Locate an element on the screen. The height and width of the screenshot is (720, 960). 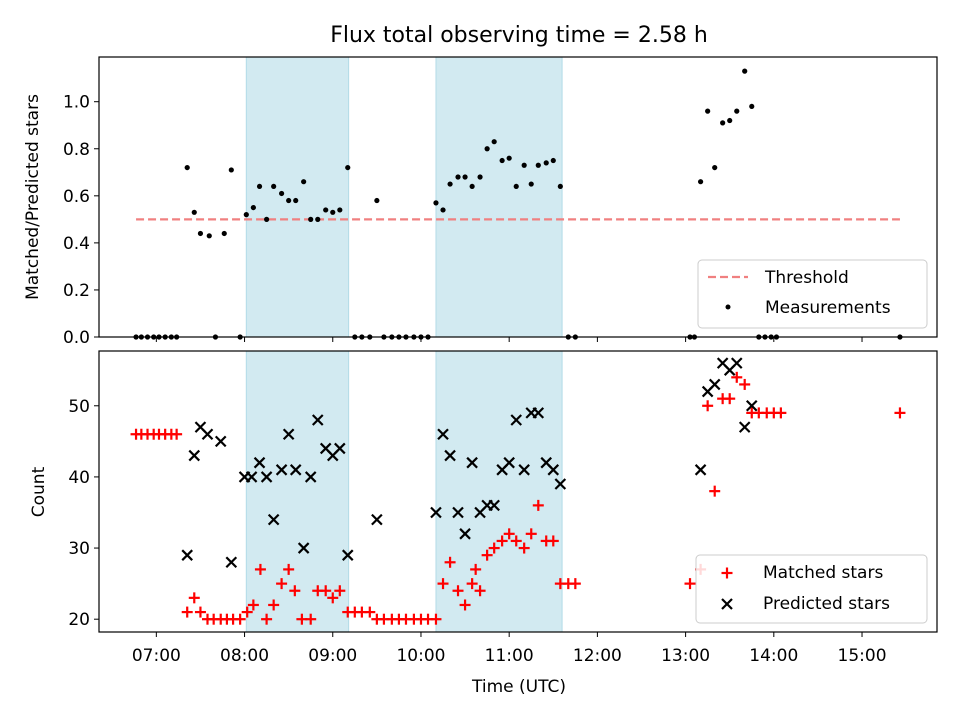
legend-predicted-label: Predicted stars is located at coordinates (826, 604).